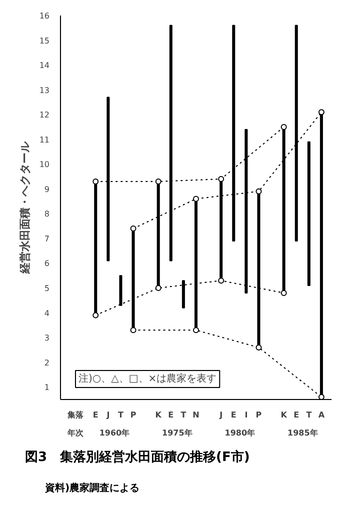  I want to click on text: 資料)農家調査による, so click(92, 489).